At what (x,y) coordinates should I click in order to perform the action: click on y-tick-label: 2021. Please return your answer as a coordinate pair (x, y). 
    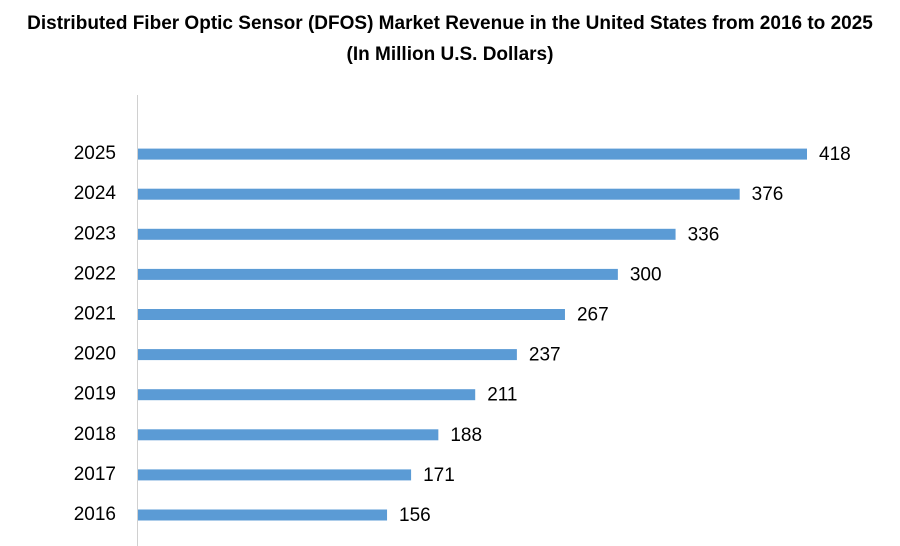
    Looking at the image, I should click on (95, 314).